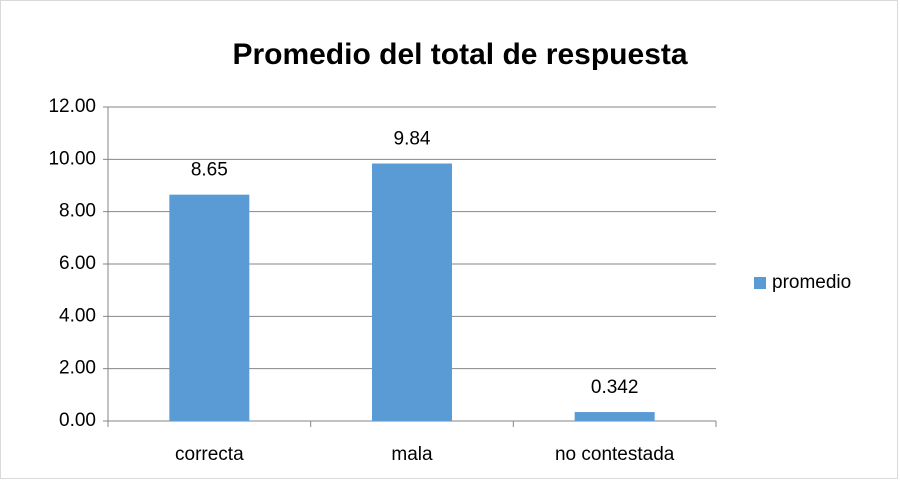 The width and height of the screenshot is (900, 480). I want to click on y-tick-label: 12.00, so click(72, 106).